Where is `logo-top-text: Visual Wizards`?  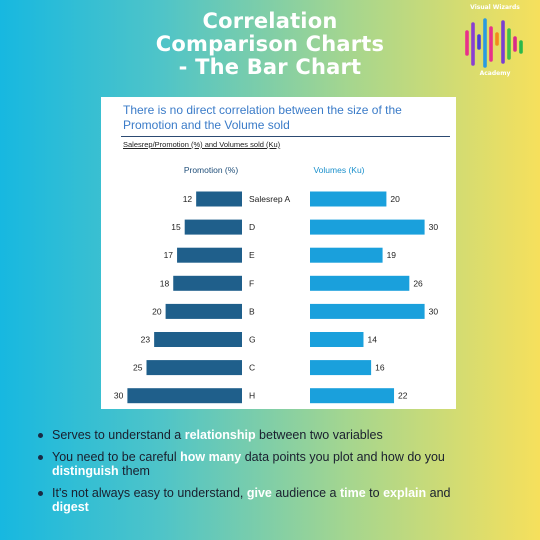
logo-top-text: Visual Wizards is located at coordinates (495, 7).